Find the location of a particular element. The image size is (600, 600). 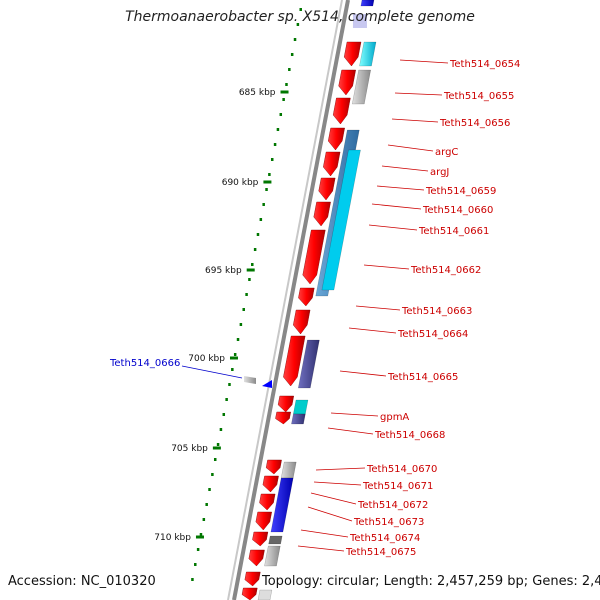

gene-label: Teth514_0660 is located at coordinates (457, 210).